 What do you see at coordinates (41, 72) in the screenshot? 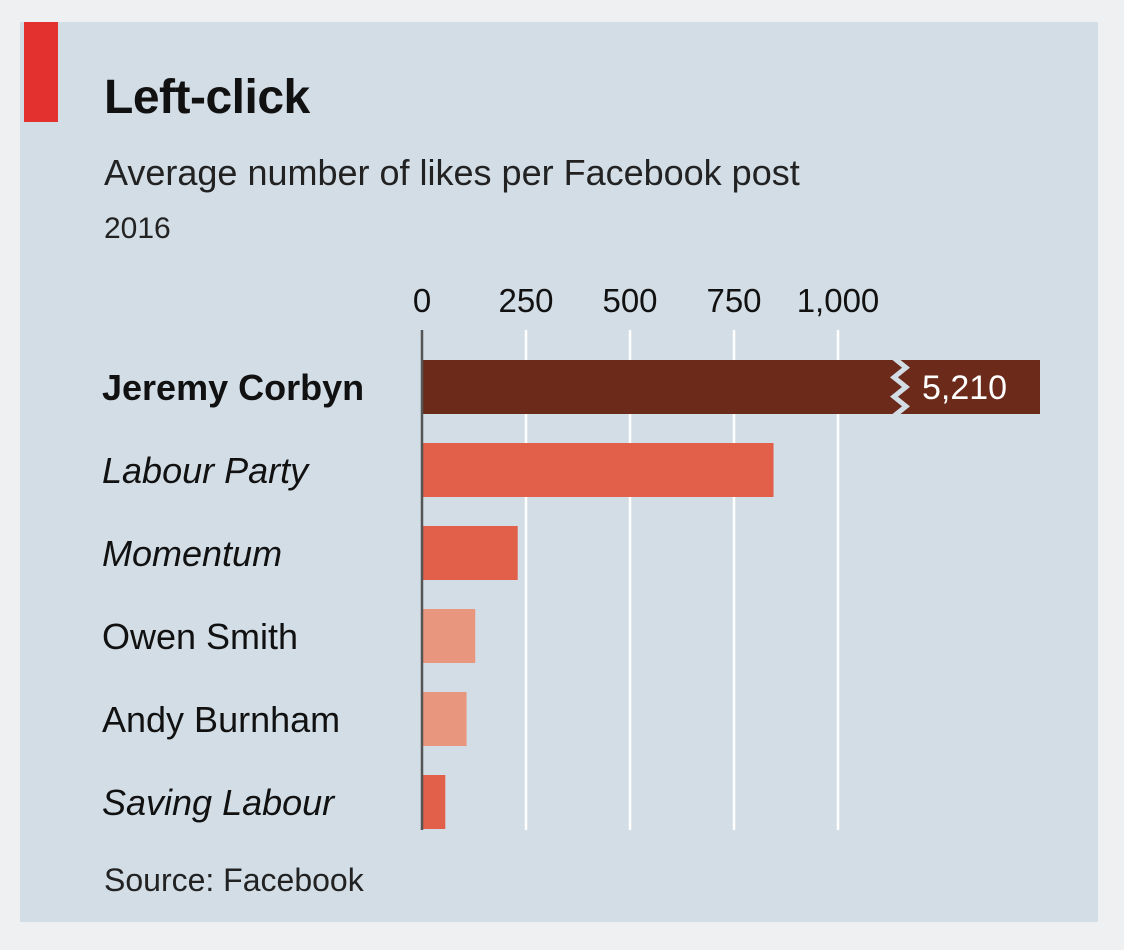
I see `red-accent-bar` at bounding box center [41, 72].